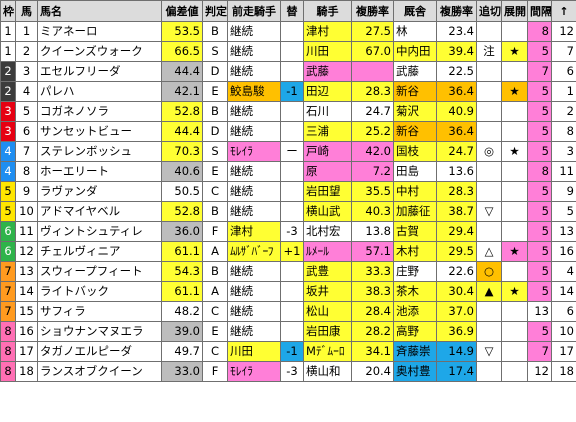 This screenshot has height=422, width=576. I want to click on interval-cell: 7, so click(539, 351).